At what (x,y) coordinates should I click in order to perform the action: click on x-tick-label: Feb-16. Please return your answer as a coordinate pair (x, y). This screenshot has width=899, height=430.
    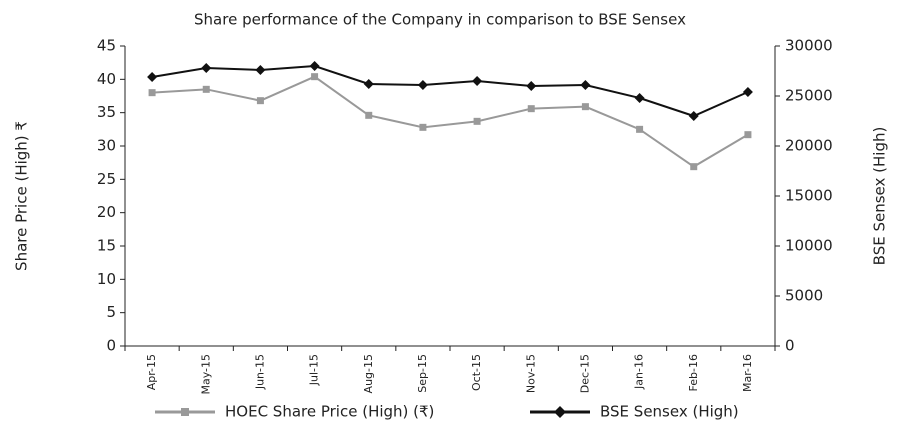
    Looking at the image, I should click on (693, 372).